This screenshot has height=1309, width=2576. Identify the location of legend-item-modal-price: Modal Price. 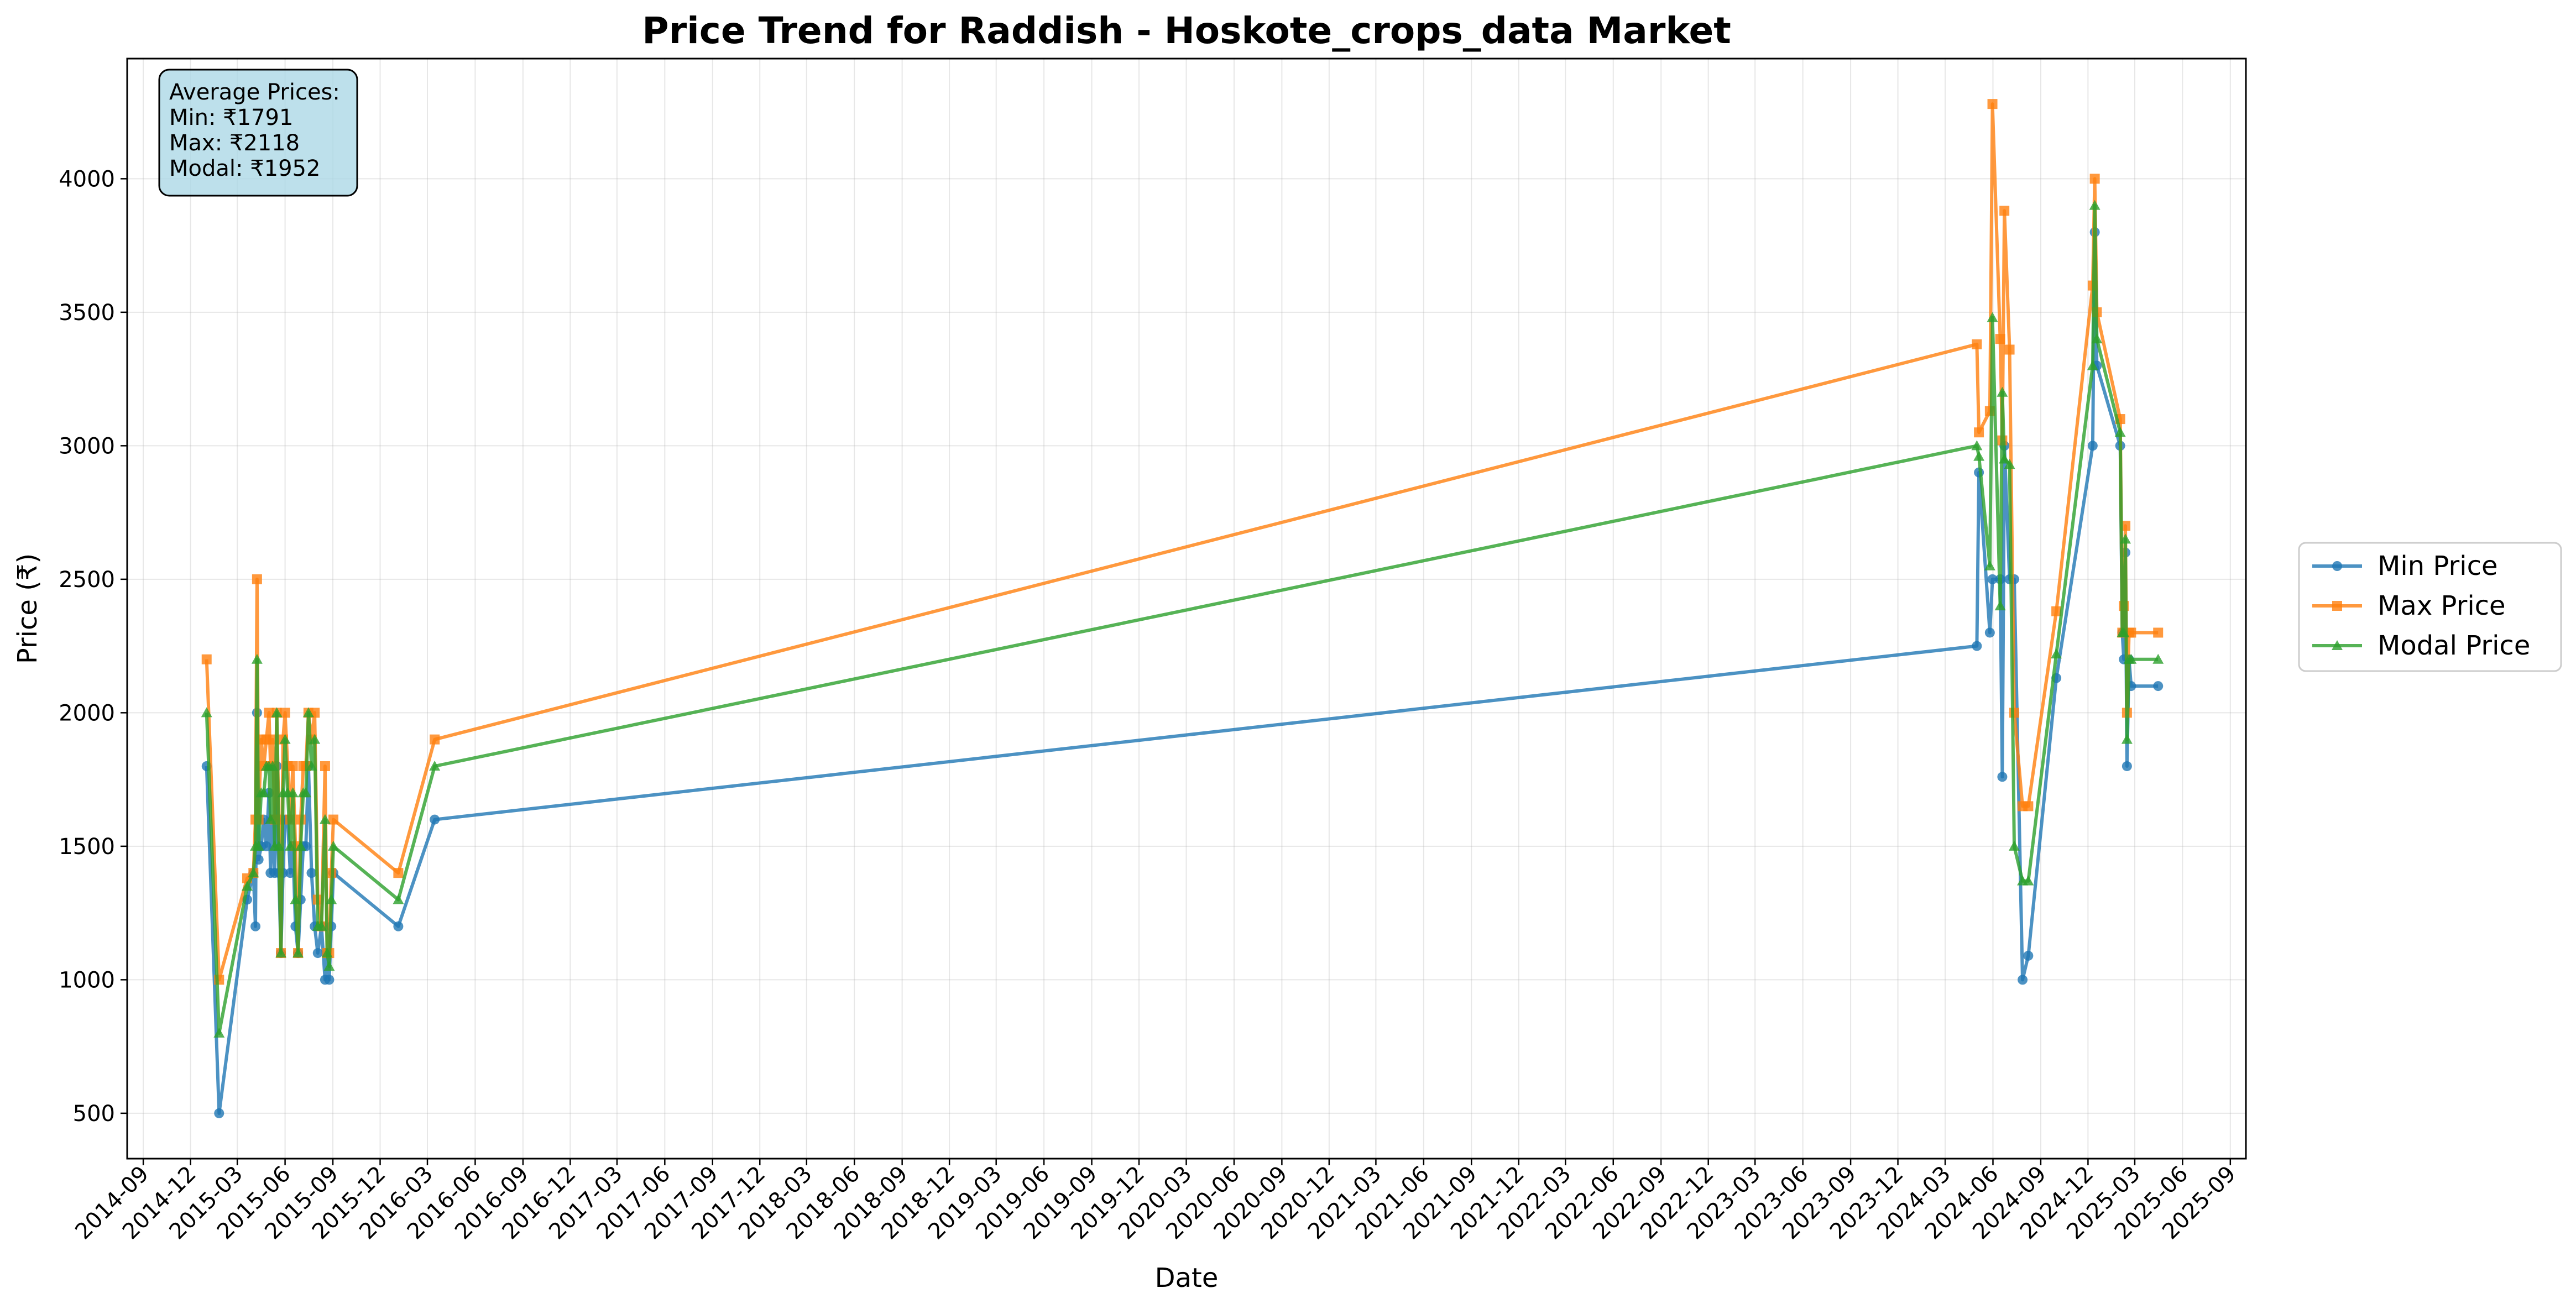
(2421, 645).